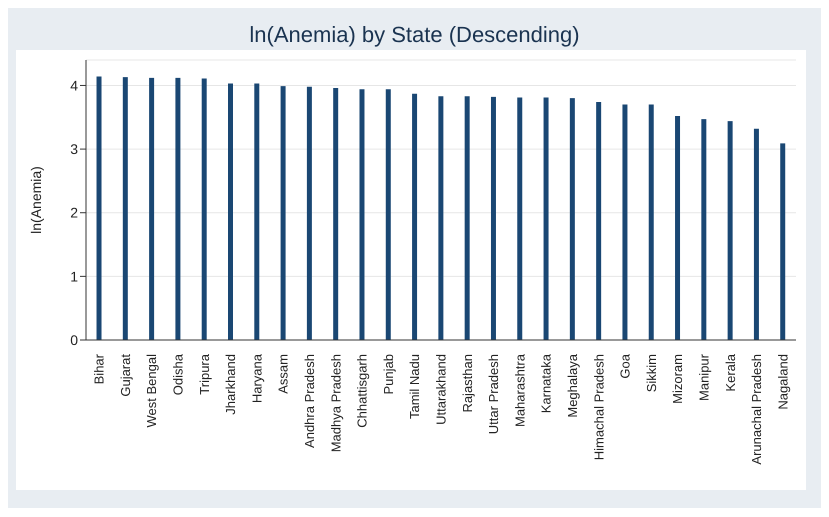 This screenshot has height=517, width=829. I want to click on chart-title: ln(Anemia) by State (Descending), so click(414, 35).